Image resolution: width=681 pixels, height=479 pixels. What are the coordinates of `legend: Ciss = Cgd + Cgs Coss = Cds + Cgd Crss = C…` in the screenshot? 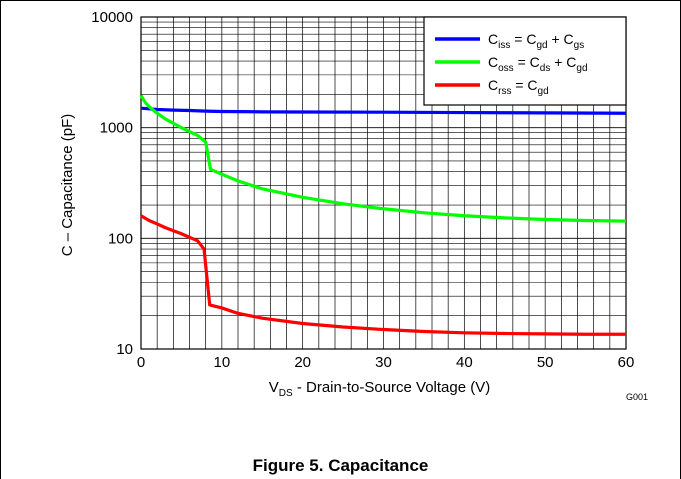 It's located at (525, 61).